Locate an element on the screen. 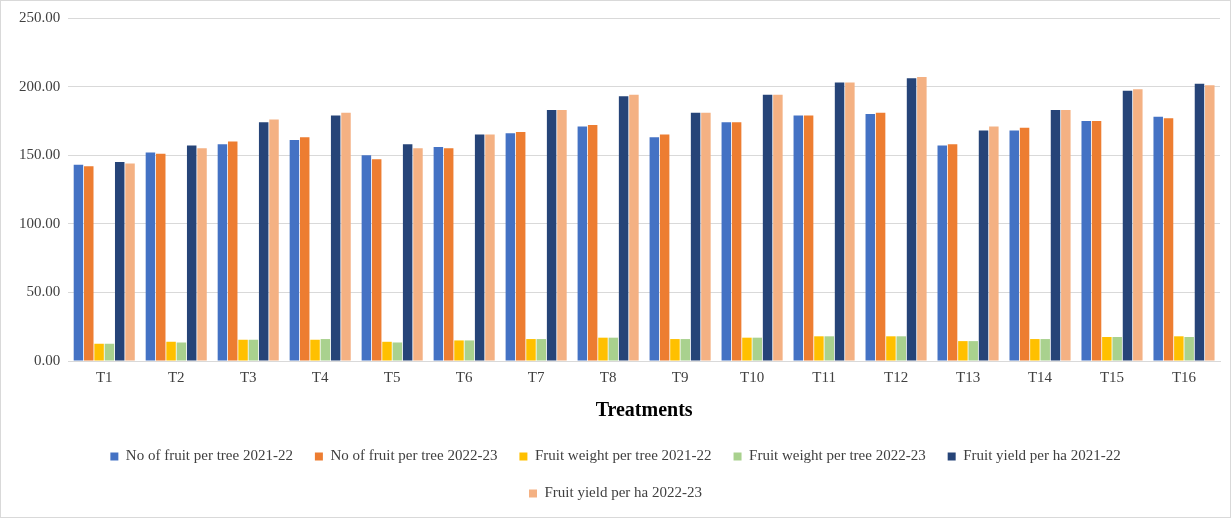  x-tick-label: T3 is located at coordinates (248, 376).